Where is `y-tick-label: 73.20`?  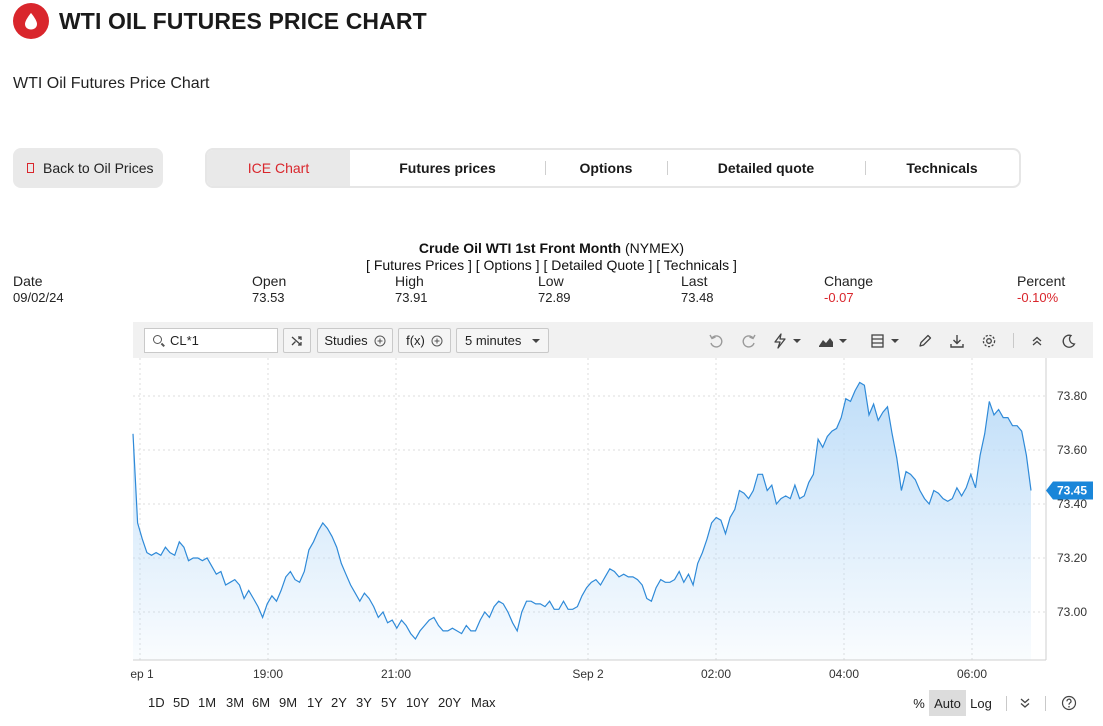
y-tick-label: 73.20 is located at coordinates (1072, 558).